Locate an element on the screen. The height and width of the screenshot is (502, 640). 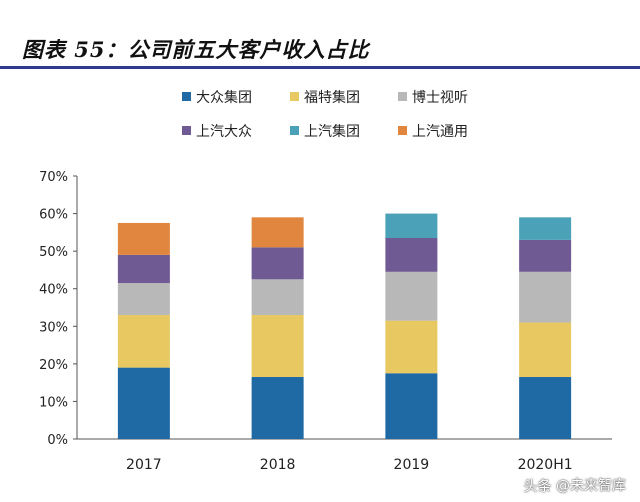
y-tick-label: 70% is located at coordinates (53, 177).